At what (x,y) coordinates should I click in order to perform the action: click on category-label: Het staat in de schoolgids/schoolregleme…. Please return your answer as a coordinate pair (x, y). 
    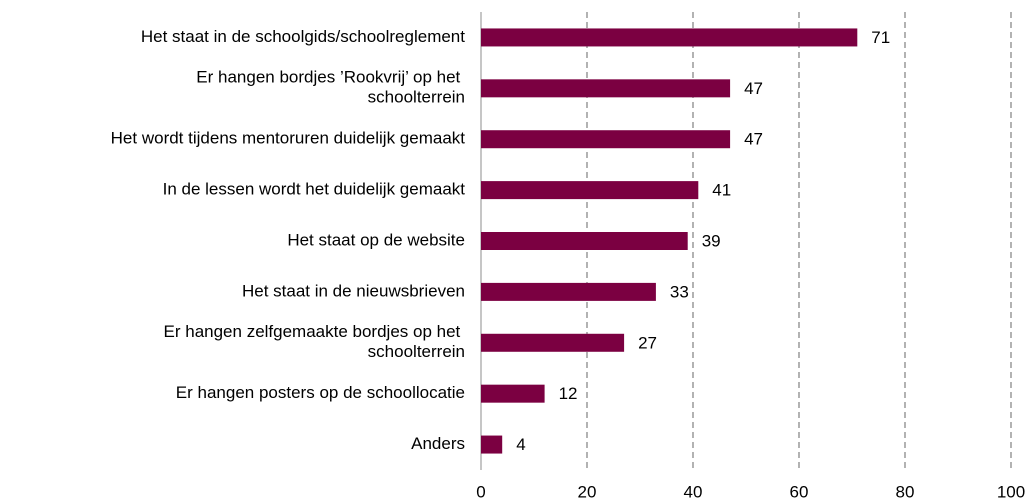
    Looking at the image, I should click on (303, 36).